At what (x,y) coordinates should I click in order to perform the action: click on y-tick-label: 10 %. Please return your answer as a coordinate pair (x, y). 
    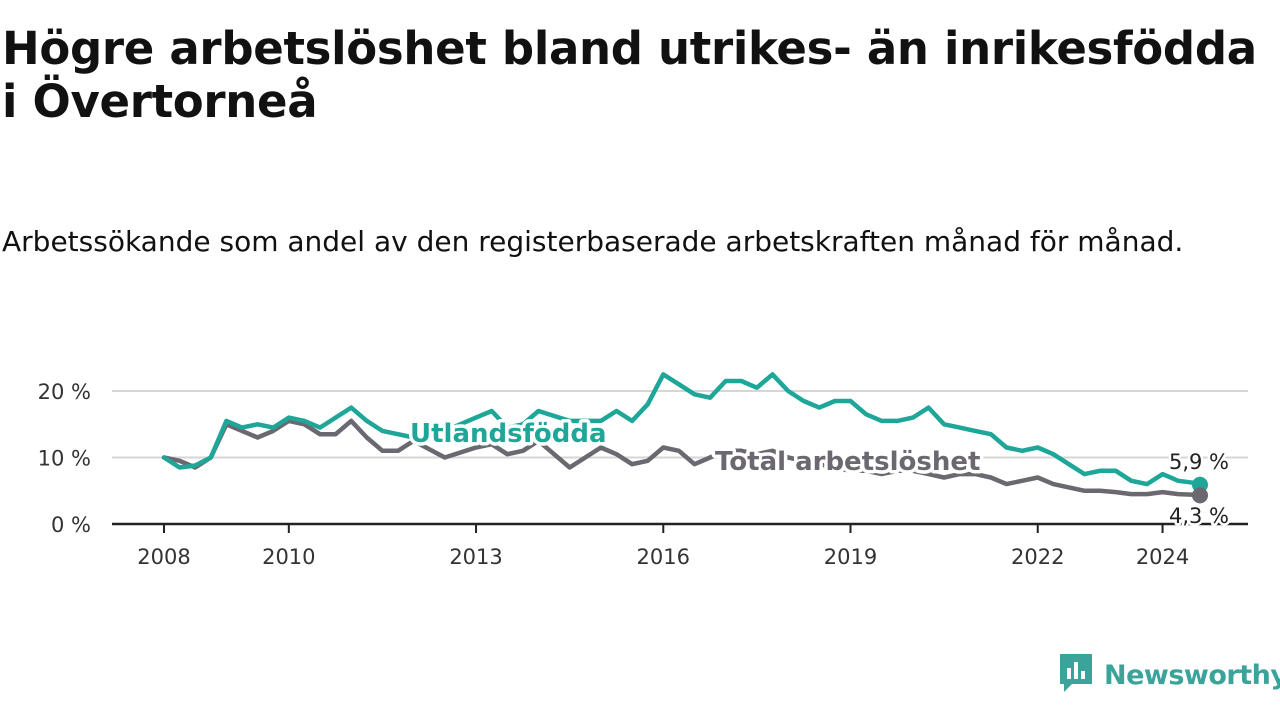
    Looking at the image, I should click on (64, 459).